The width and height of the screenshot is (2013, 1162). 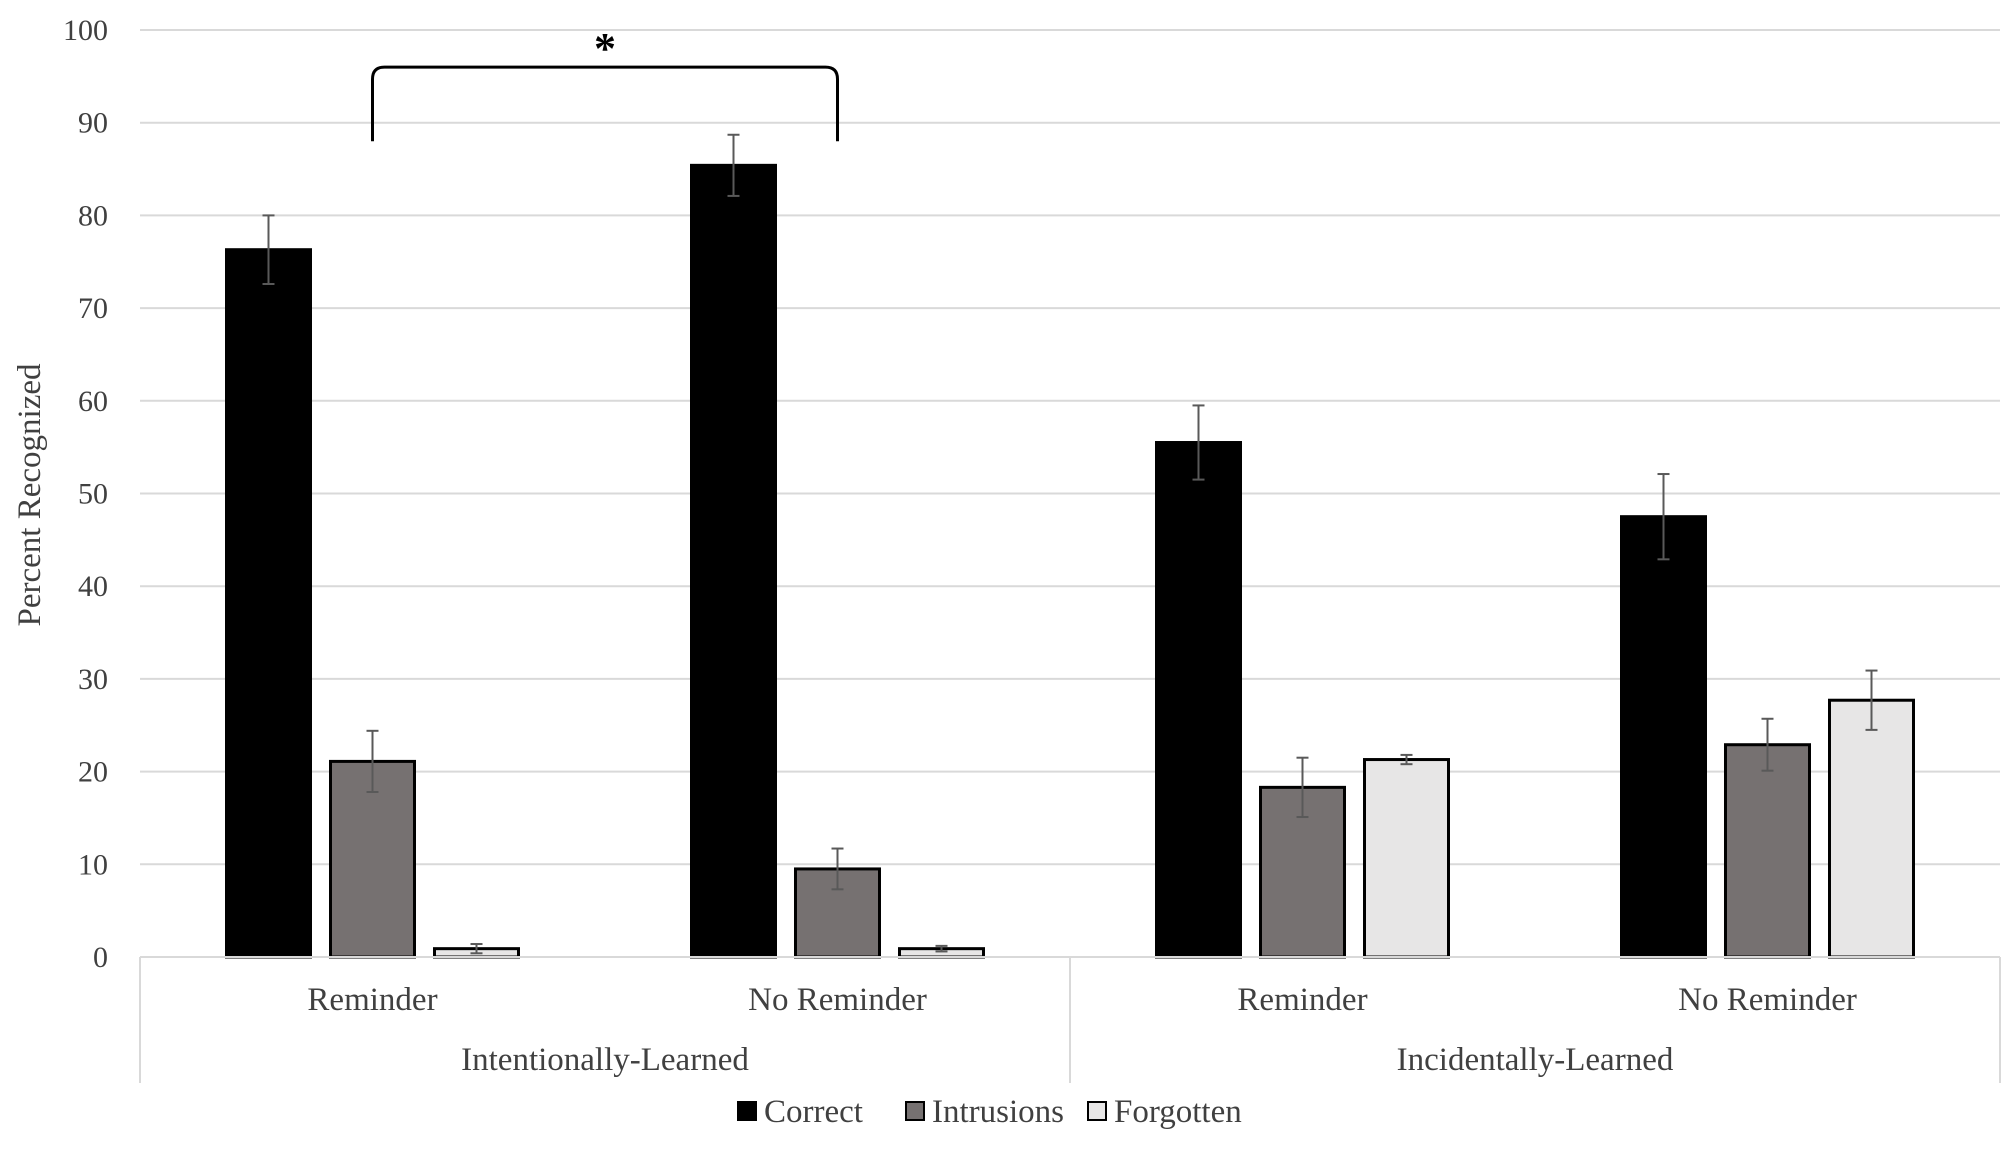 What do you see at coordinates (1178, 1112) in the screenshot?
I see `legend-label-forgotten: Forgotten` at bounding box center [1178, 1112].